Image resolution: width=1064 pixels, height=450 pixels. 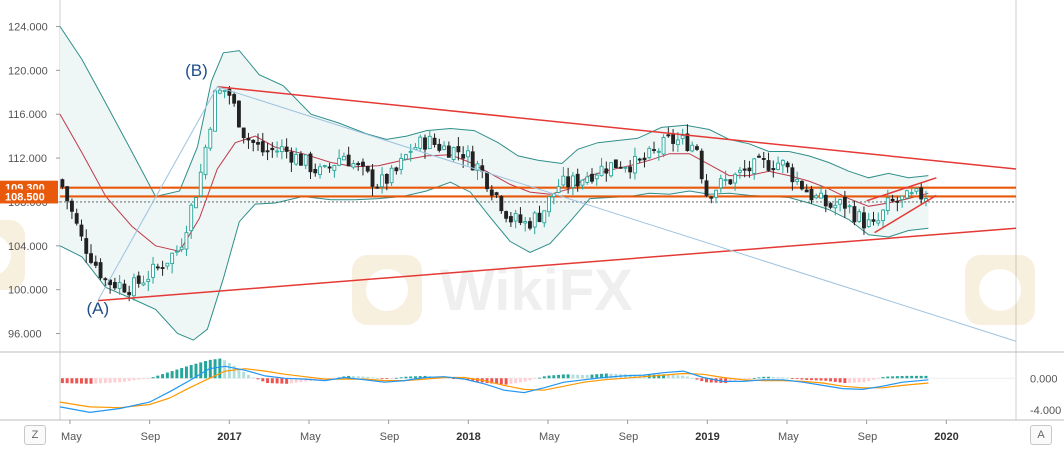 I want to click on time-tick-label: 2017, so click(x=229, y=437).